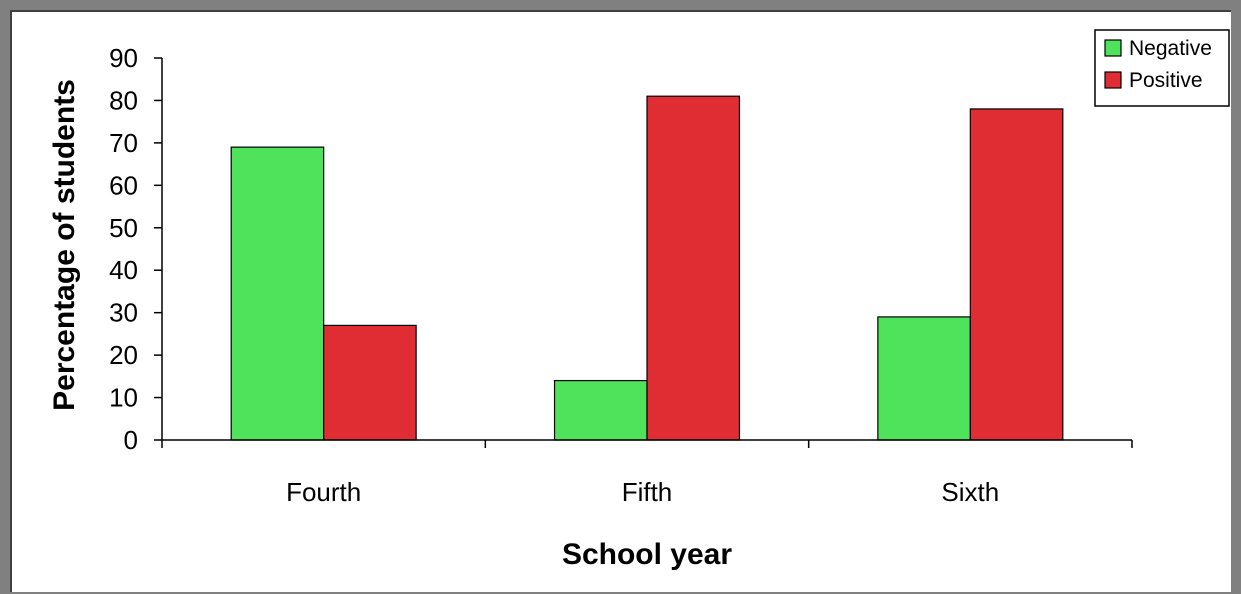 This screenshot has height=594, width=1241. Describe the element at coordinates (647, 554) in the screenshot. I see `x-axis-title: School year` at that location.